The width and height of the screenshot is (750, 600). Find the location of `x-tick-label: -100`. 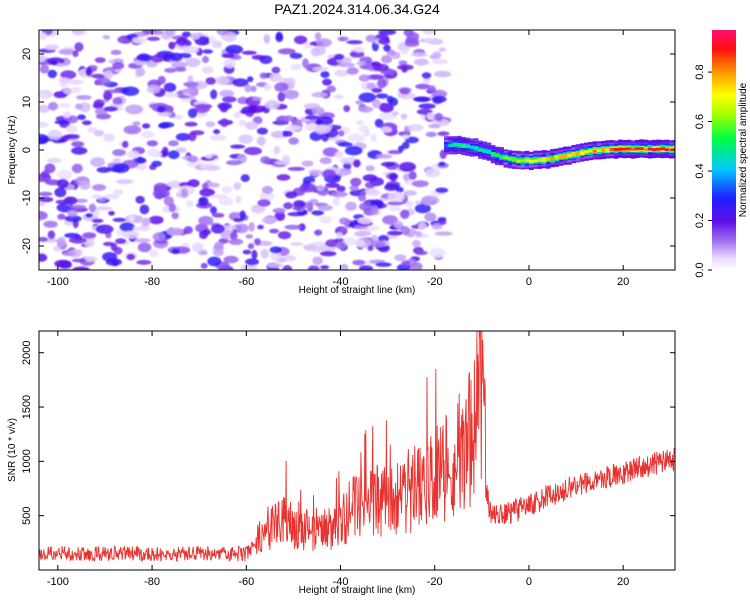

x-tick-label: -100 is located at coordinates (58, 282).